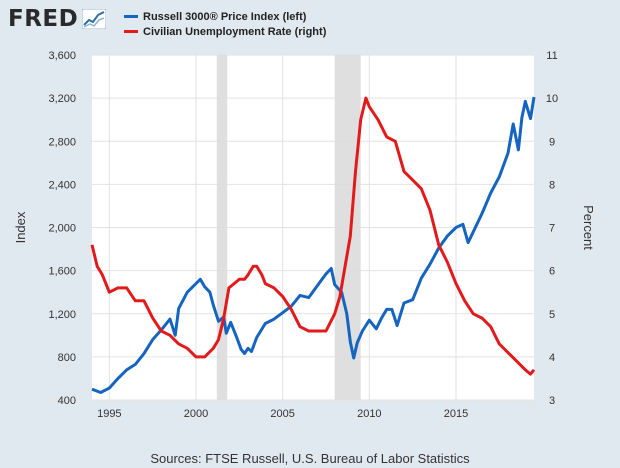 This screenshot has height=468, width=620. I want to click on x-tick-label: 2010, so click(369, 414).